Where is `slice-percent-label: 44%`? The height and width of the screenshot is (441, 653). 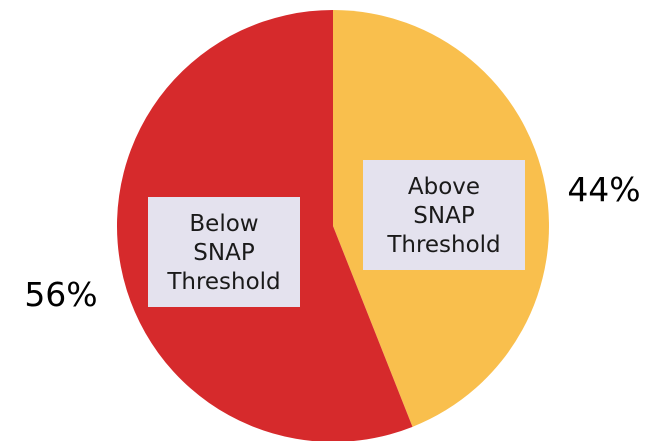
slice-percent-label: 44% is located at coordinates (603, 189).